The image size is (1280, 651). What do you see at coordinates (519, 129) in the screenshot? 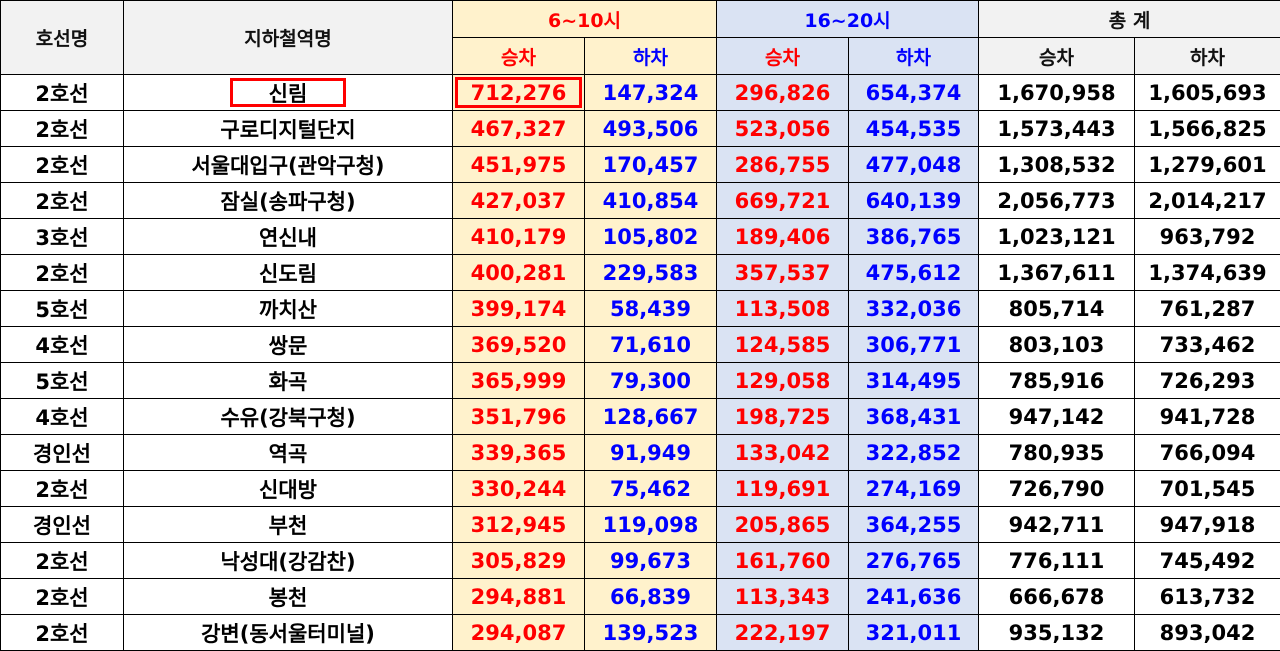
I see `cell-am-board: 467,327` at bounding box center [519, 129].